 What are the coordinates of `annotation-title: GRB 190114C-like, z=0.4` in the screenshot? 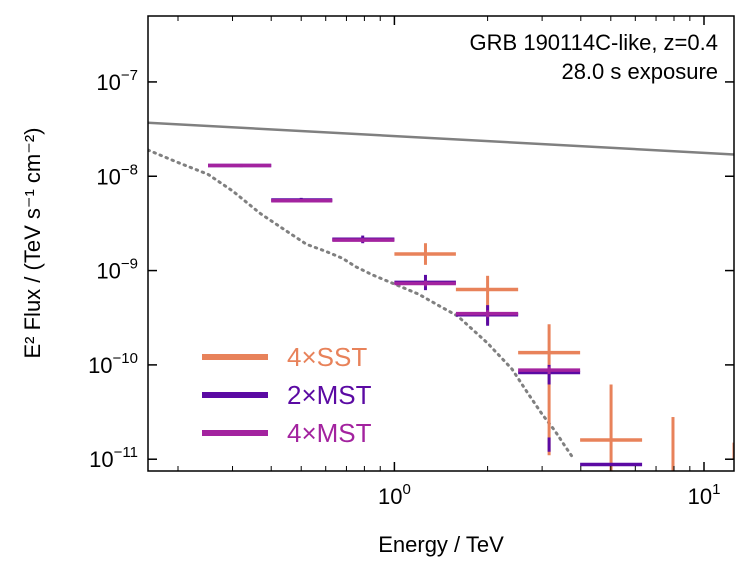 It's located at (594, 42).